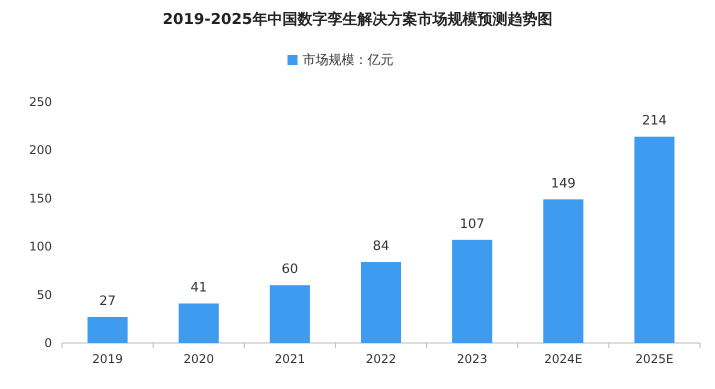 This screenshot has width=715, height=389. I want to click on data-label: 107, so click(472, 224).